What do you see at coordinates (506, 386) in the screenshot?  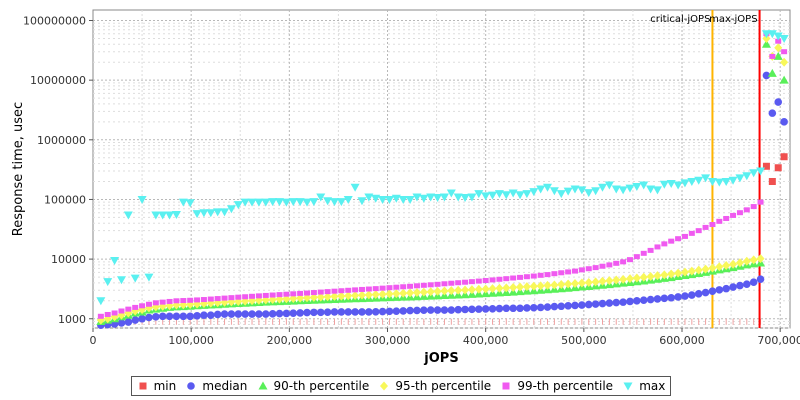 I see `legend-marker` at bounding box center [506, 386].